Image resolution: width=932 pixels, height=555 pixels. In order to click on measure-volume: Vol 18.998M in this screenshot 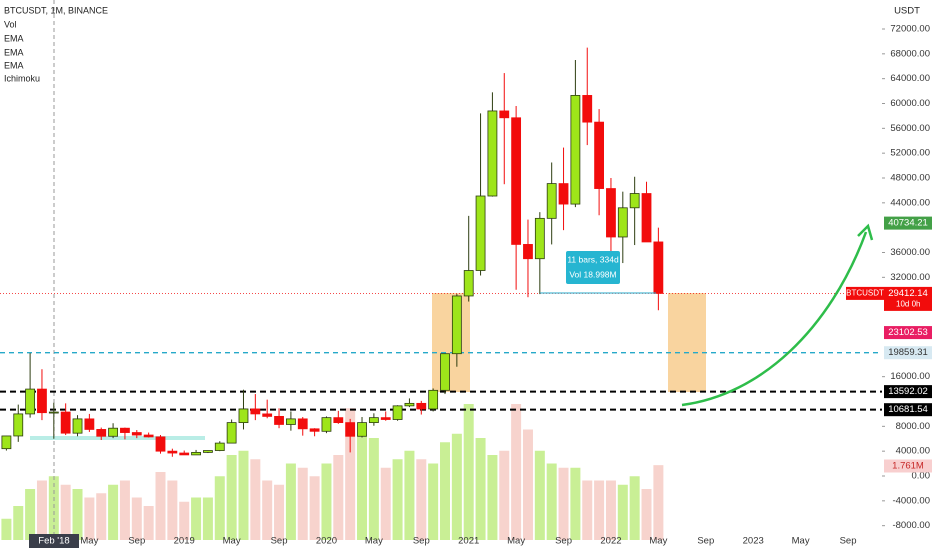, I will do `click(592, 274)`.